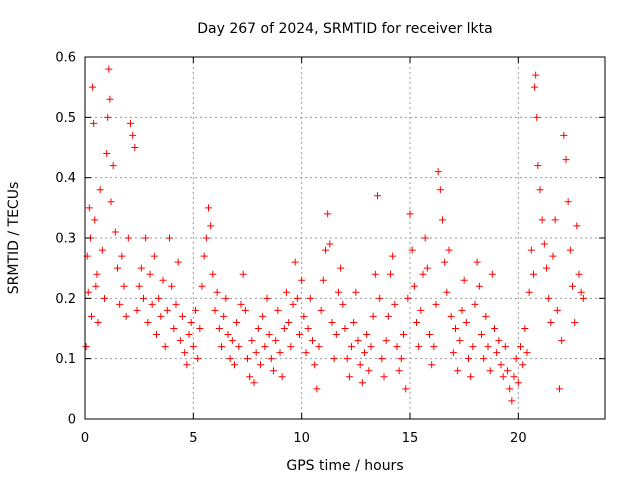 This screenshot has height=480, width=640. I want to click on y-tick-label: 0.1, so click(65, 359).